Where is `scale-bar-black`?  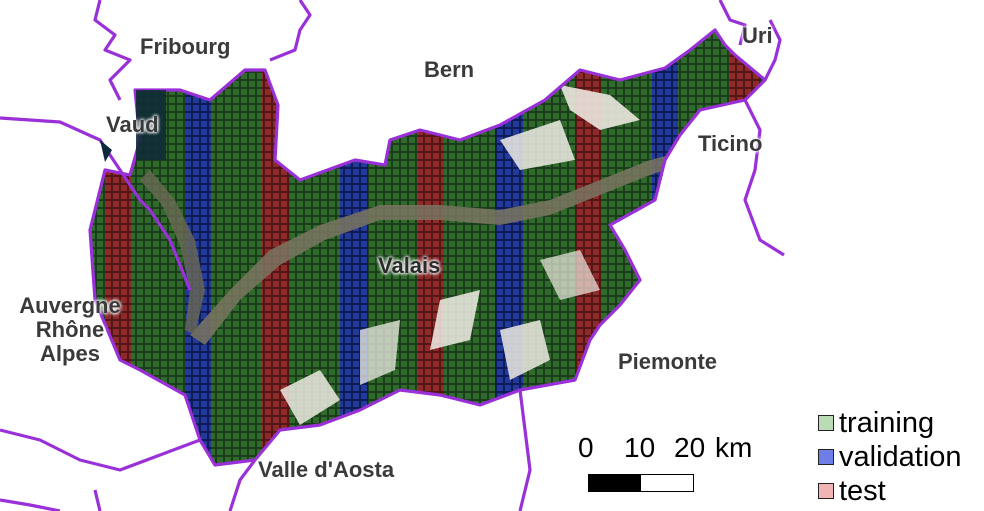
scale-bar-black is located at coordinates (615, 483).